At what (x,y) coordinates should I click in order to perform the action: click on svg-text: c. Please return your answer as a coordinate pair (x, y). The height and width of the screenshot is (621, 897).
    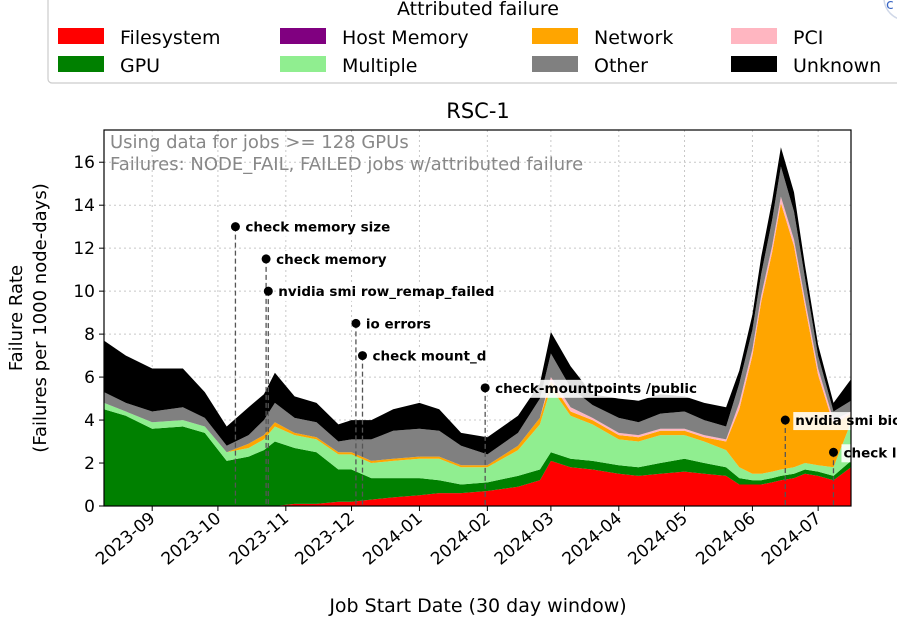
    Looking at the image, I should click on (890, 6).